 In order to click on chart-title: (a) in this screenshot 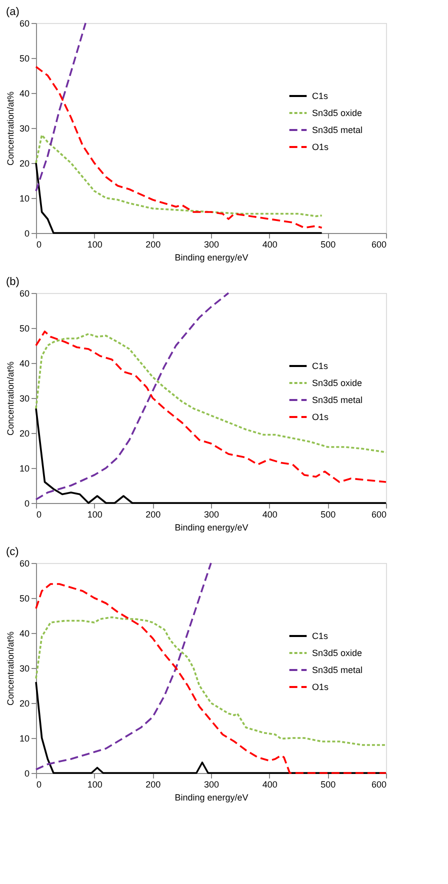, I will do `click(13, 12)`.